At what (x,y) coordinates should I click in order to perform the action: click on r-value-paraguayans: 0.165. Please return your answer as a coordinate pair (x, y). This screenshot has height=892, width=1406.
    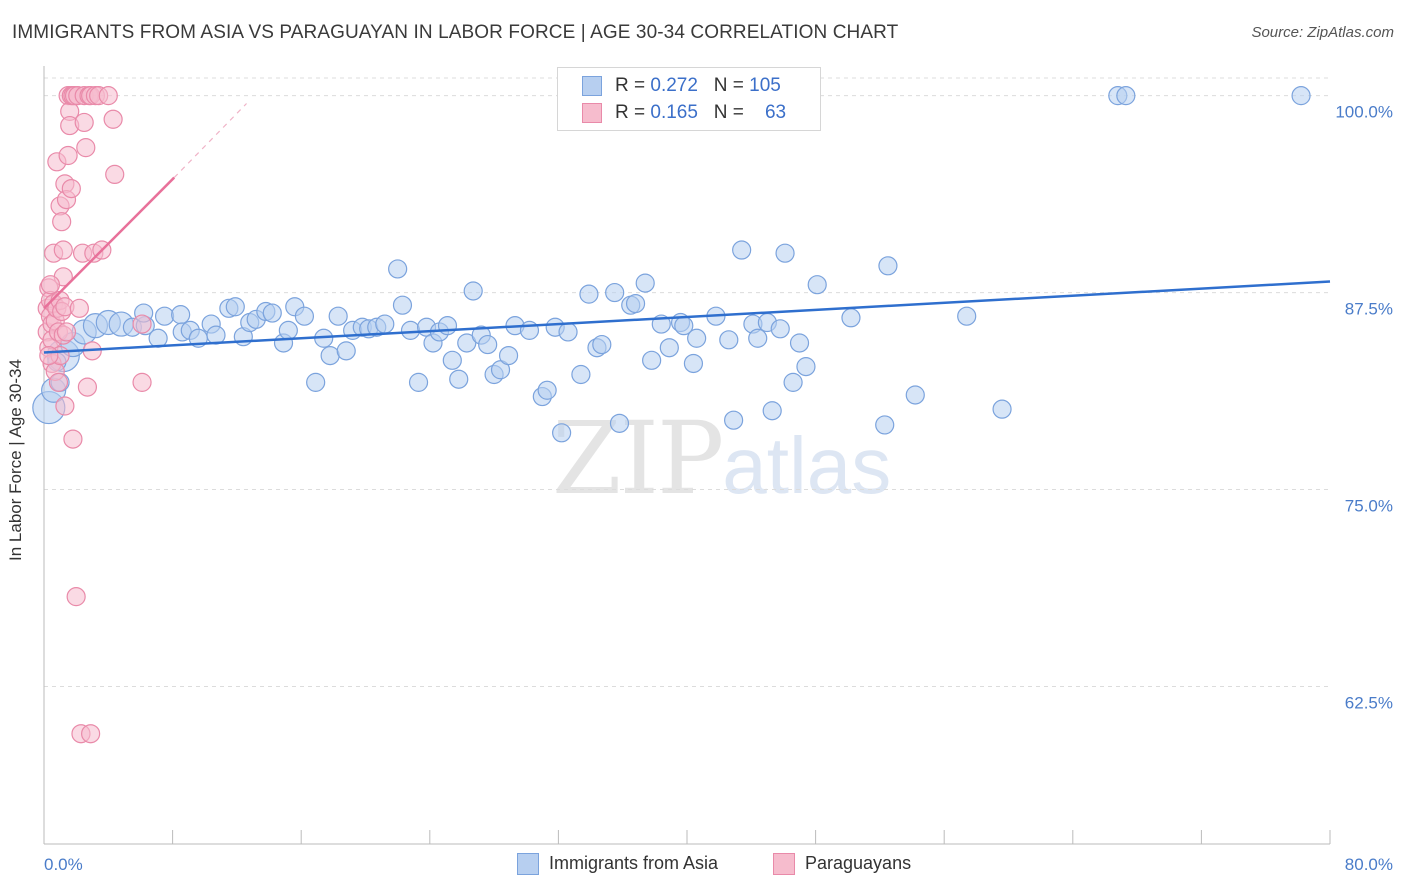
    Looking at the image, I should click on (674, 112).